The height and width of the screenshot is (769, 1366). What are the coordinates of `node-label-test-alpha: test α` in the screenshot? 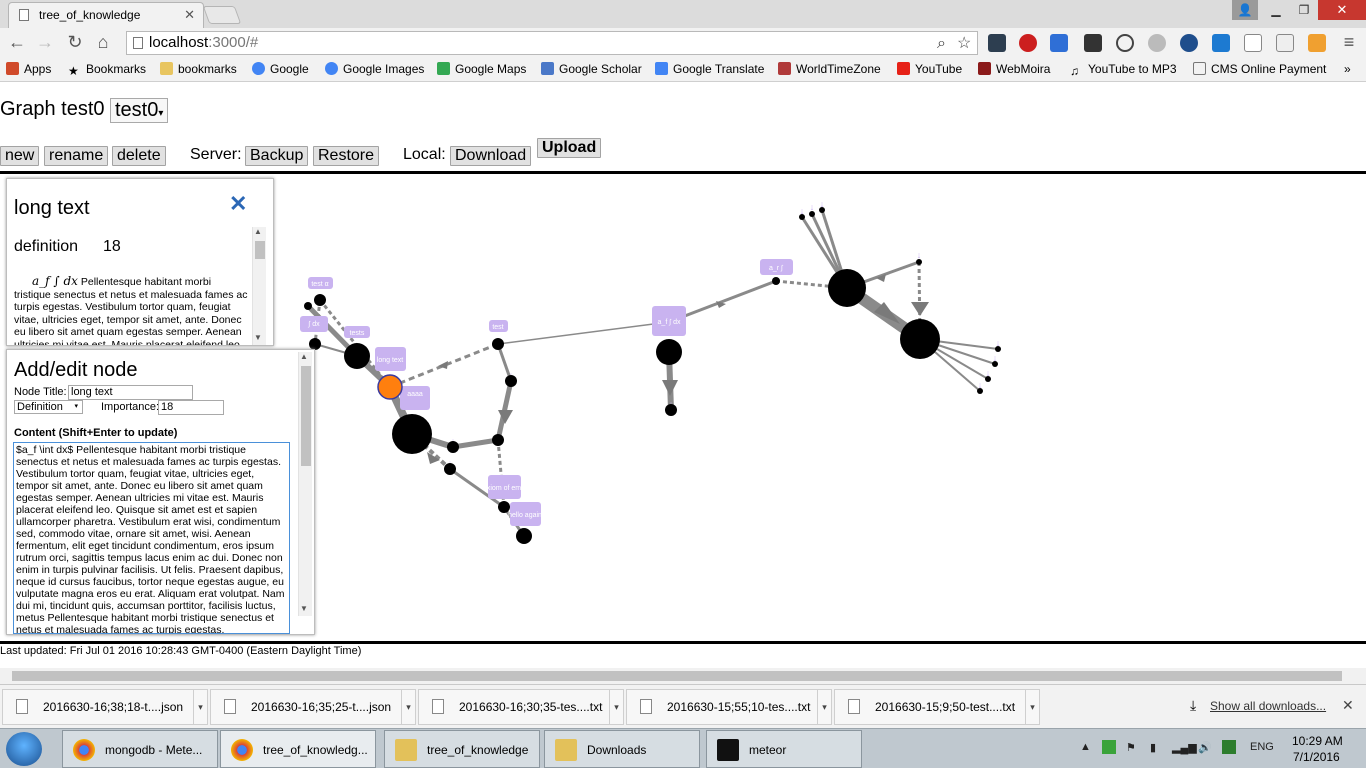 It's located at (319, 284).